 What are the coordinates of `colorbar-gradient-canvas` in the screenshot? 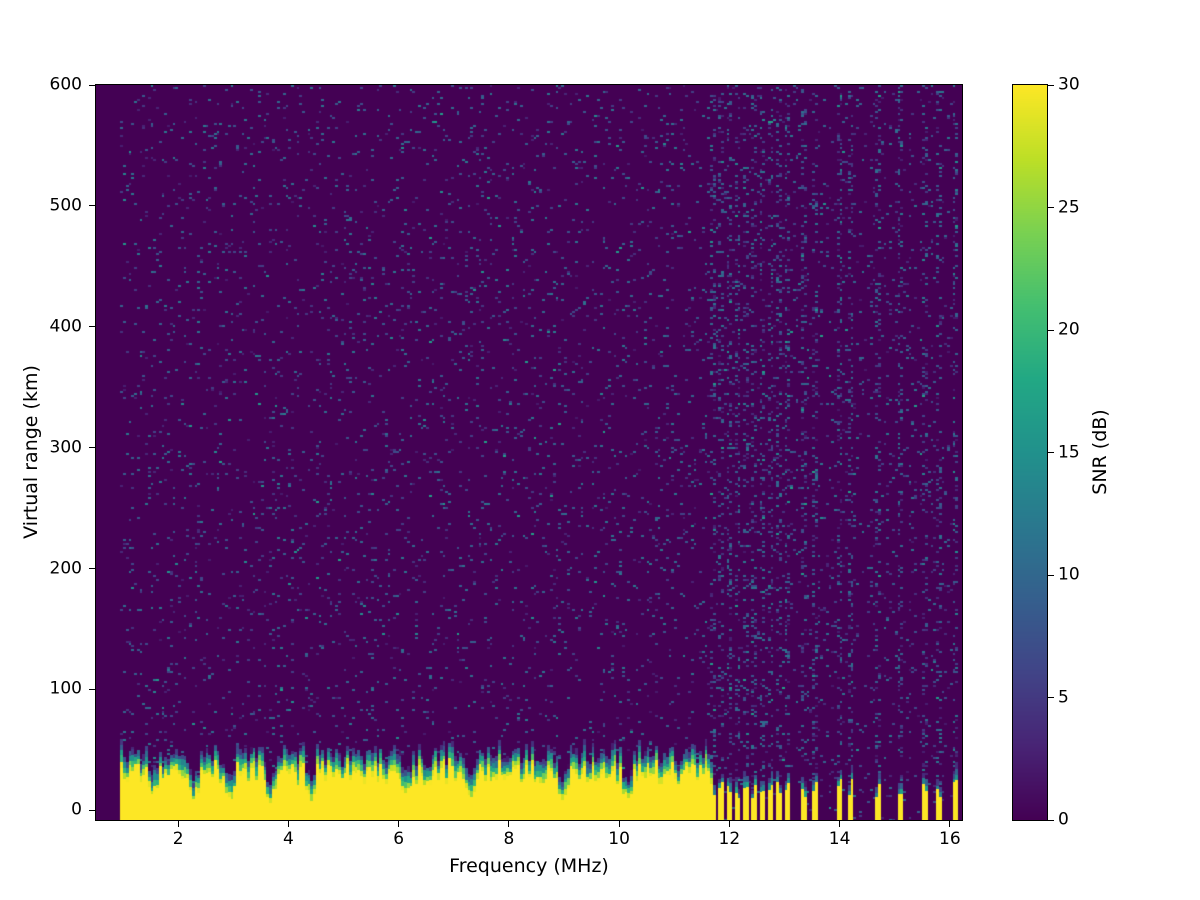 It's located at (1030, 452).